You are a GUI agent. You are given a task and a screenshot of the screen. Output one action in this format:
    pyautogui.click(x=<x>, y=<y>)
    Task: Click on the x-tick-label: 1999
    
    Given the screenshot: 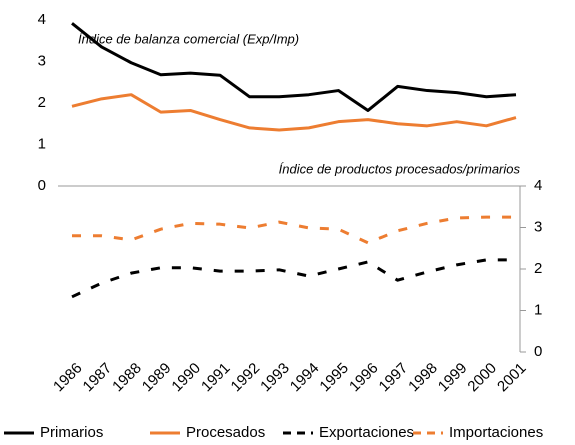 What is the action you would take?
    pyautogui.click(x=453, y=378)
    